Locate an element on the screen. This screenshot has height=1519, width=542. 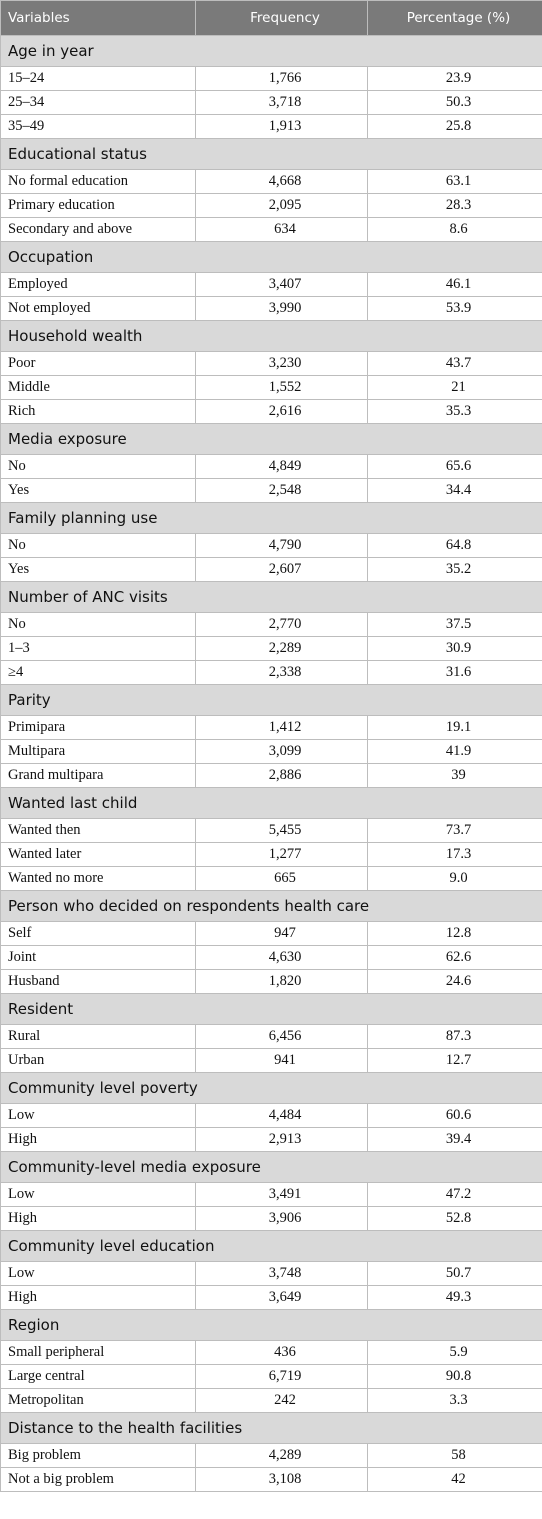
percentage-cell: 5.9 is located at coordinates (454, 1352).